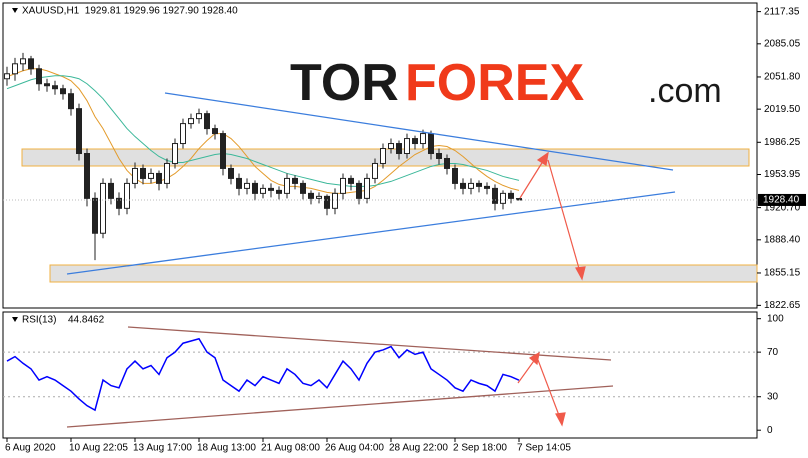 This screenshot has width=808, height=458. I want to click on support-zone, so click(403, 273).